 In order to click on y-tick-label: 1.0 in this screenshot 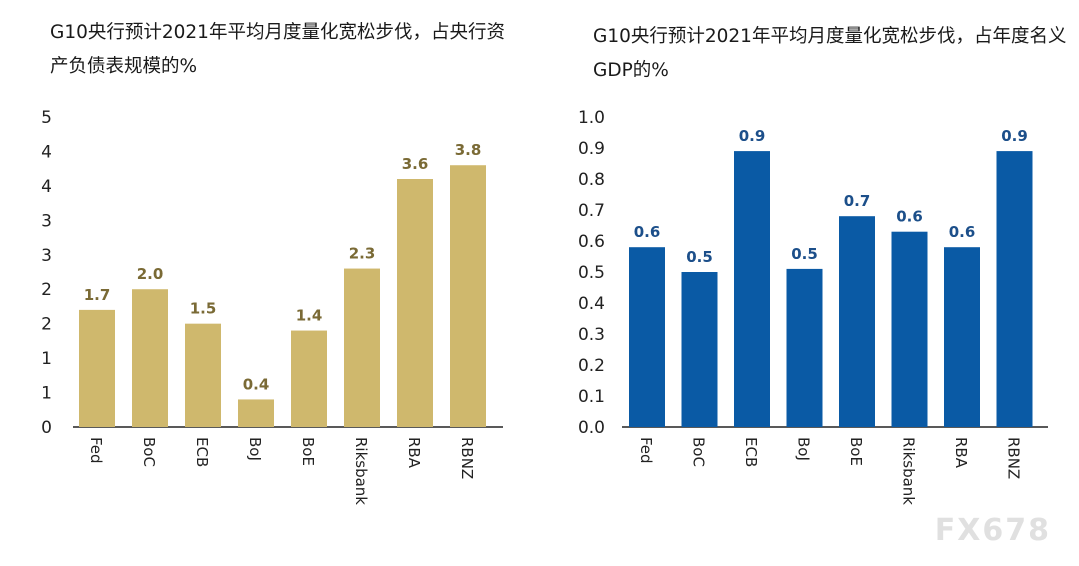, I will do `click(591, 118)`.